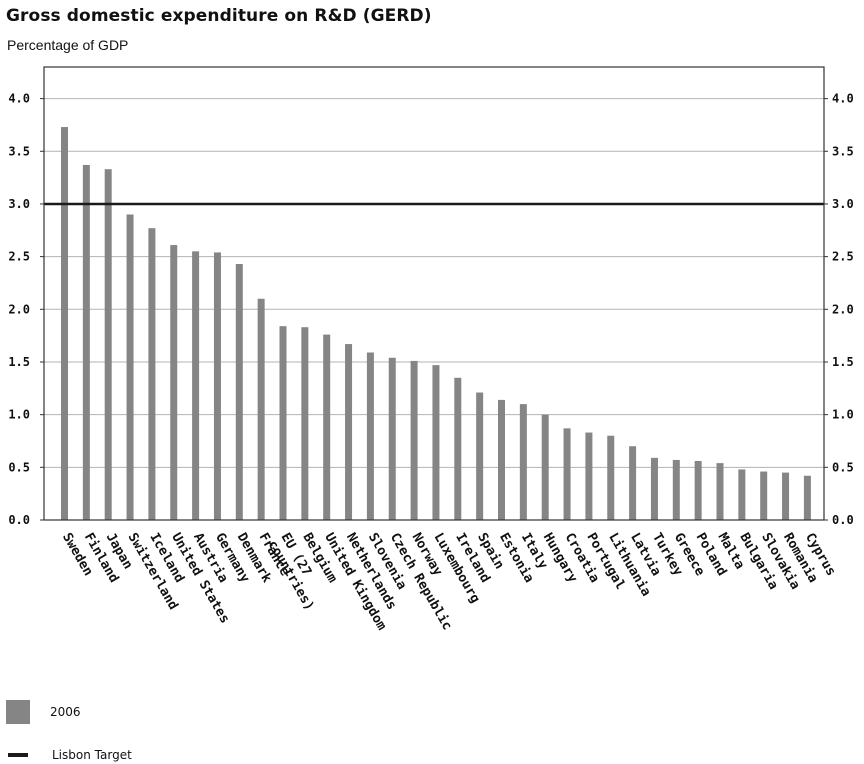 Image resolution: width=864 pixels, height=764 pixels. What do you see at coordinates (19, 520) in the screenshot?
I see `y-tick-label-left: 0.0` at bounding box center [19, 520].